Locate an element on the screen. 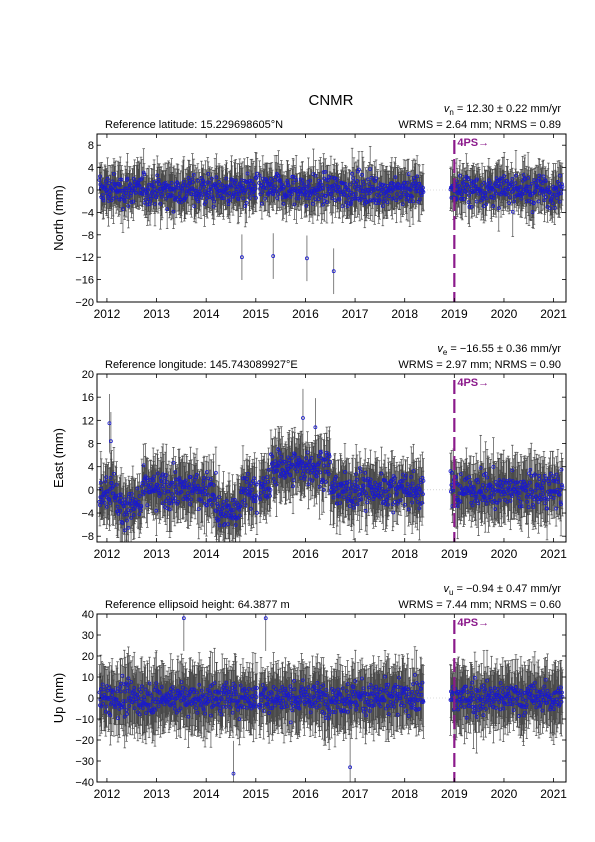  x-tick-label: 2015 is located at coordinates (255, 314).